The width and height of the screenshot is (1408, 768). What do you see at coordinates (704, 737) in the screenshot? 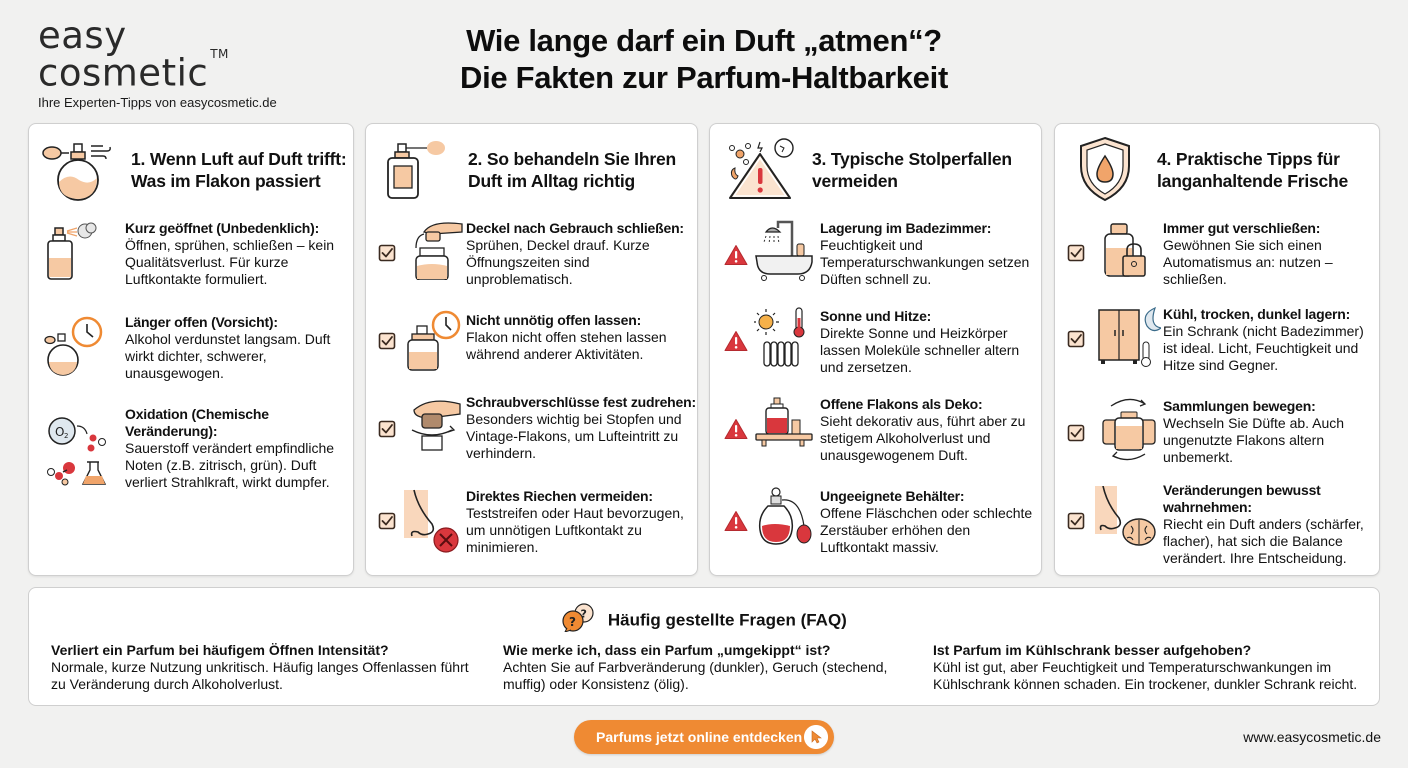
I see `discover-perfumes-button: Parfums jetzt online entdecken` at bounding box center [704, 737].